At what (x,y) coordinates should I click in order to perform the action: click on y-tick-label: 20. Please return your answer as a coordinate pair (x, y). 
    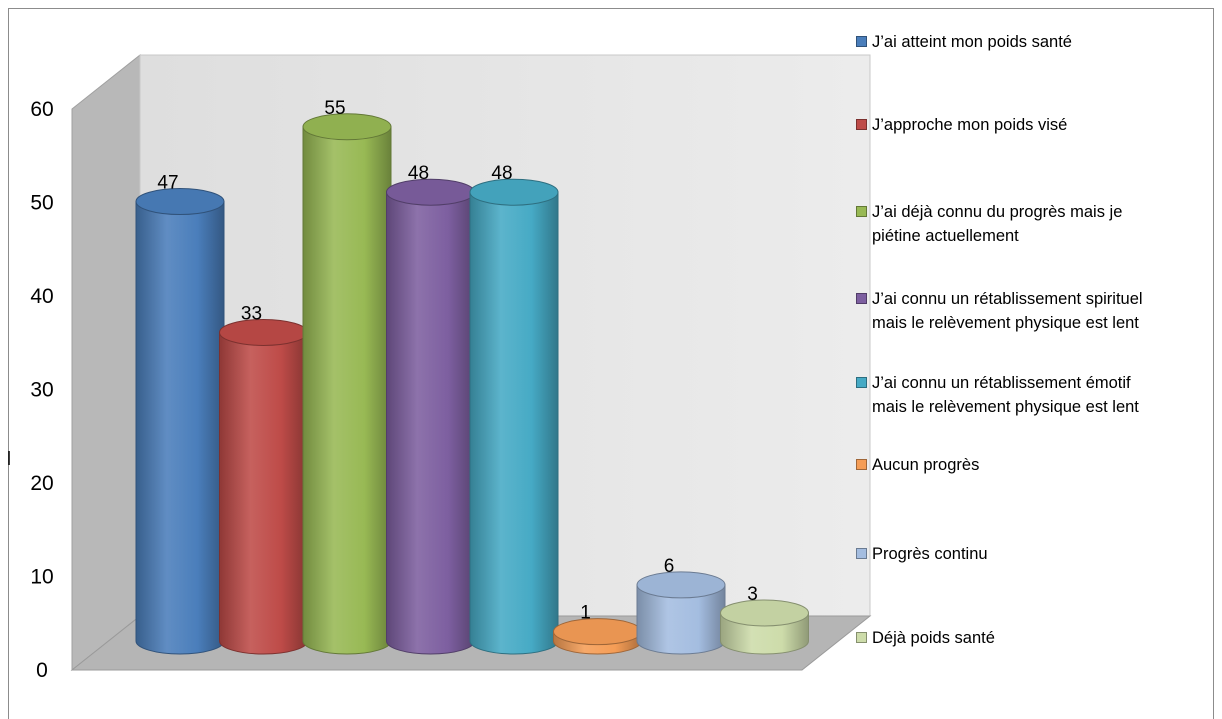
    Looking at the image, I should click on (41, 483).